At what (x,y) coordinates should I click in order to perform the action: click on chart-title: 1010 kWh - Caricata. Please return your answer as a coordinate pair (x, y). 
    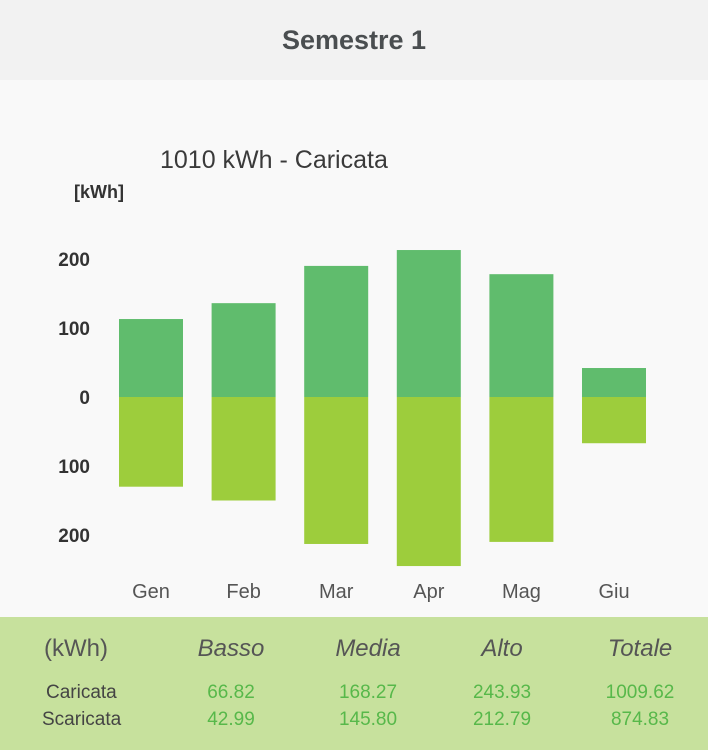
    Looking at the image, I should click on (274, 160).